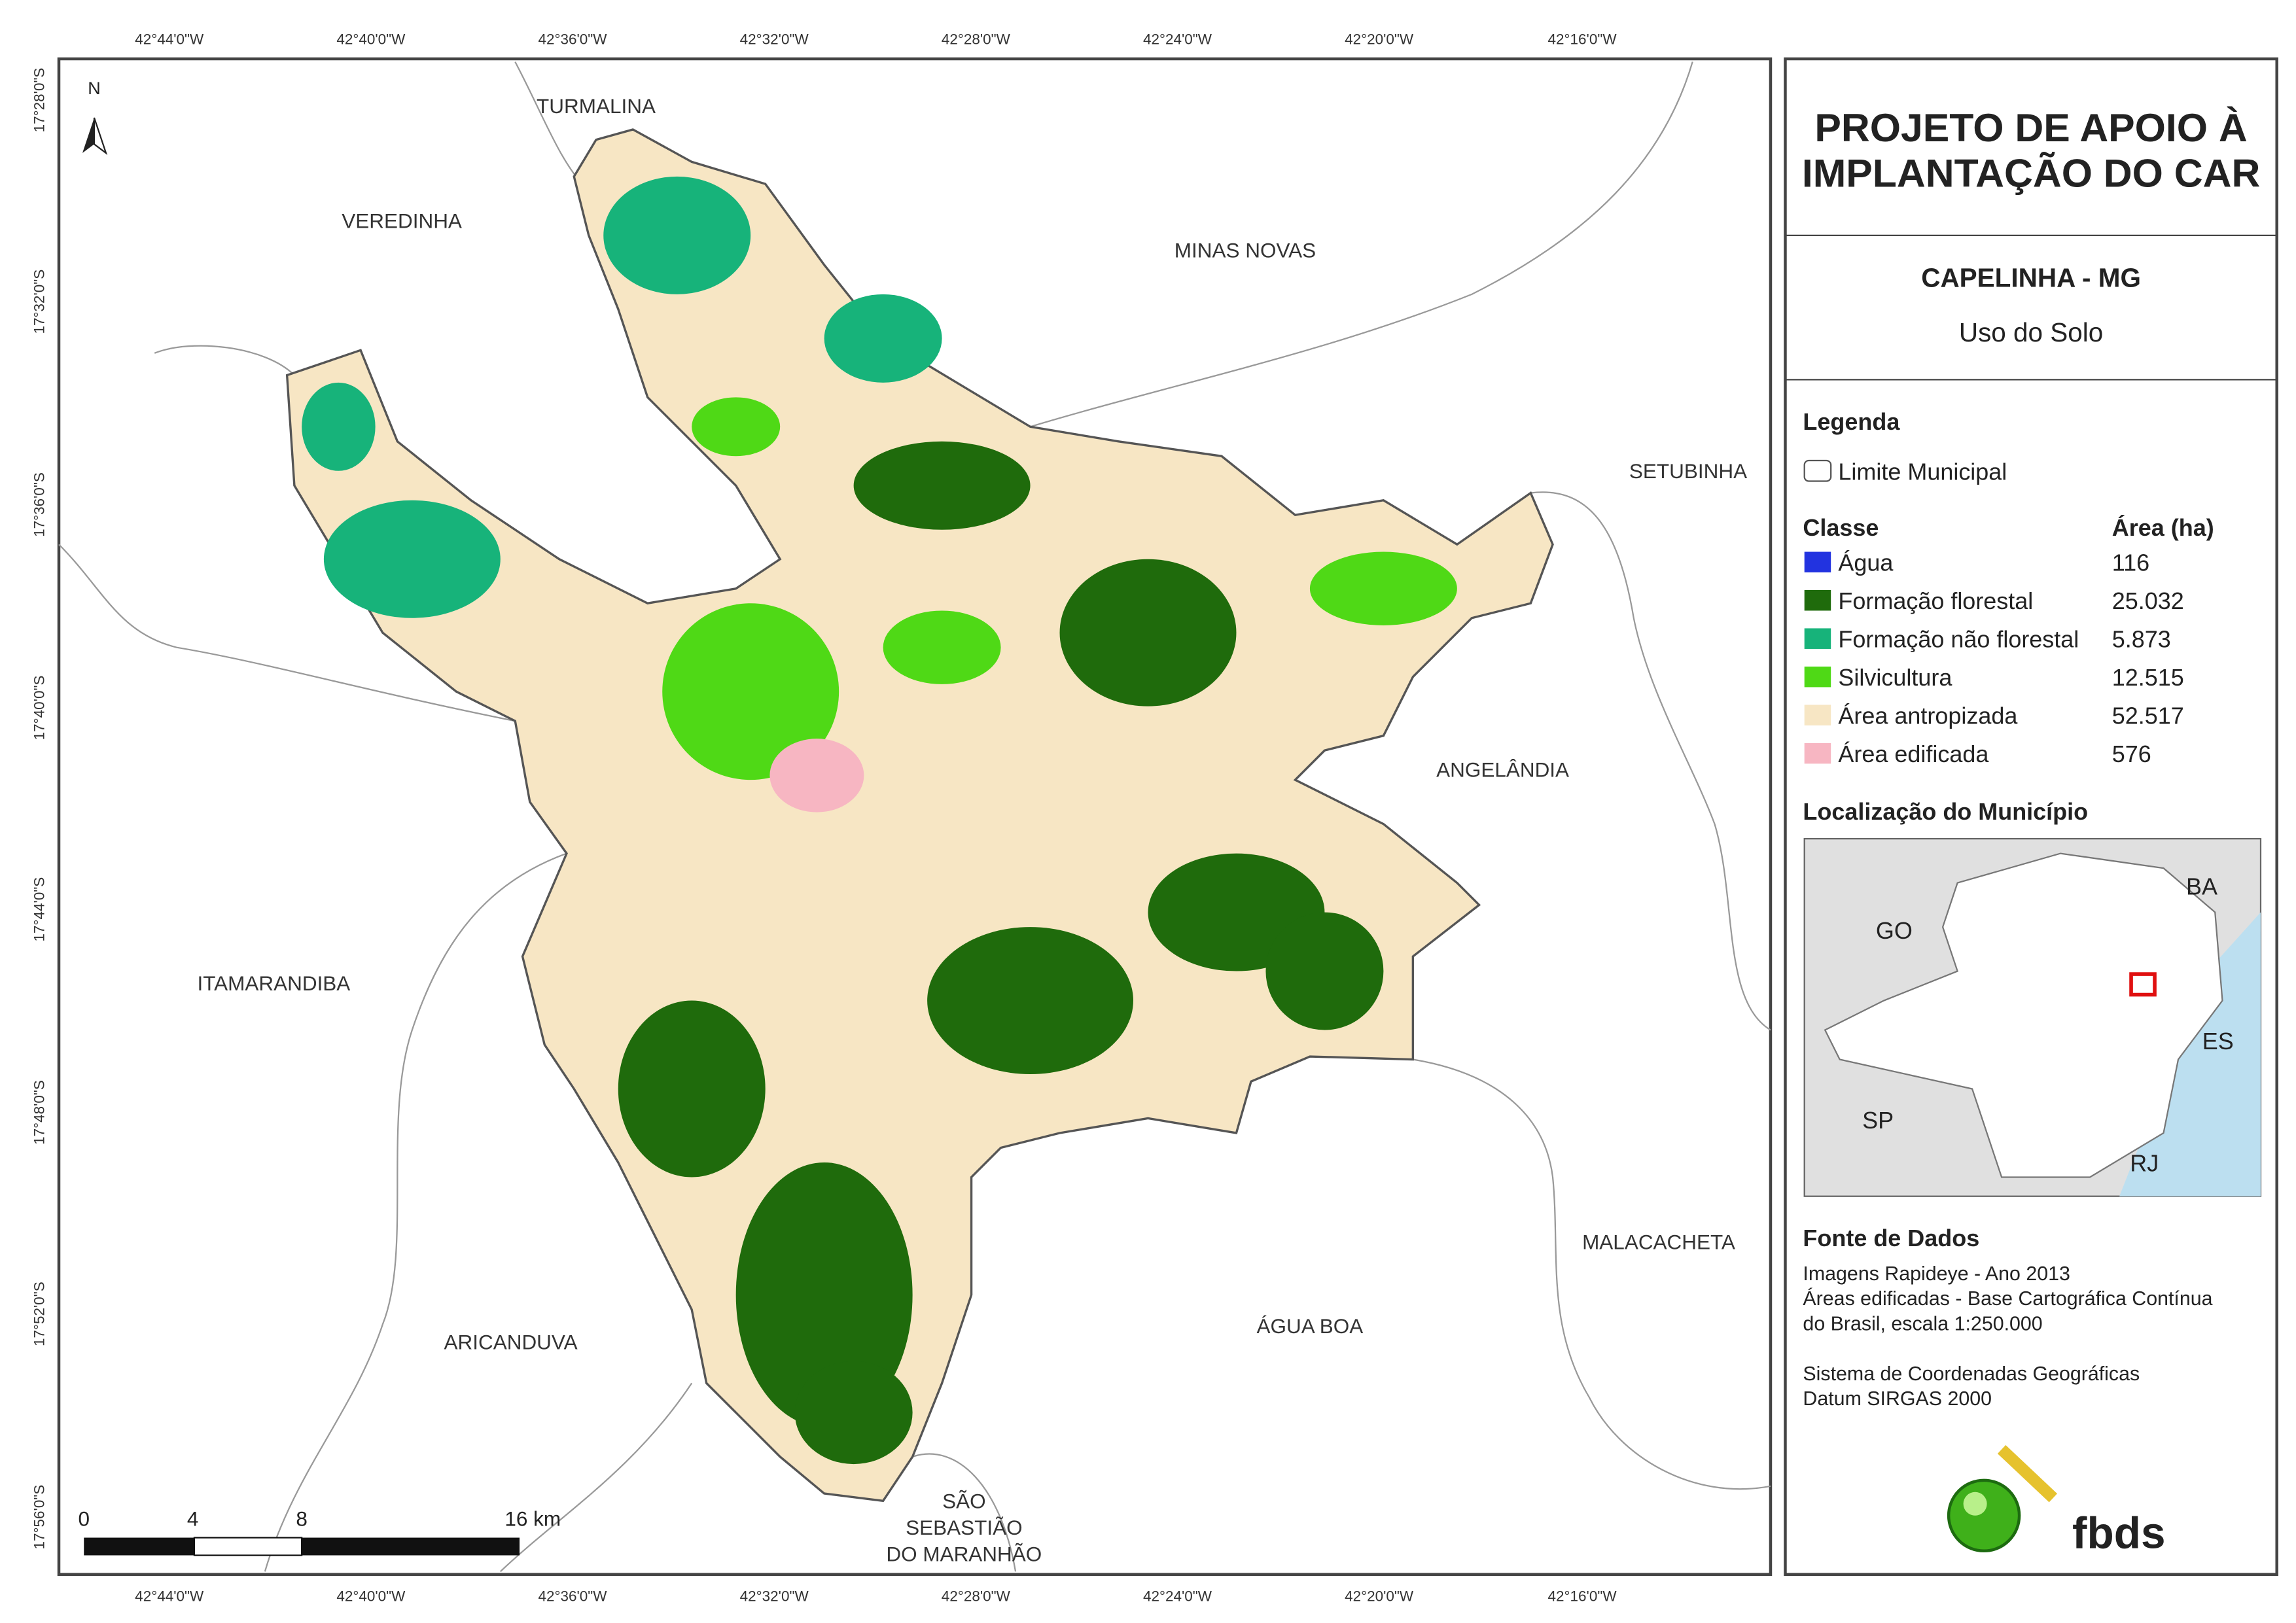 The image size is (2296, 1623). Describe the element at coordinates (2031, 173) in the screenshot. I see `title: IMPLANTAÇÃO DO CAR` at that location.